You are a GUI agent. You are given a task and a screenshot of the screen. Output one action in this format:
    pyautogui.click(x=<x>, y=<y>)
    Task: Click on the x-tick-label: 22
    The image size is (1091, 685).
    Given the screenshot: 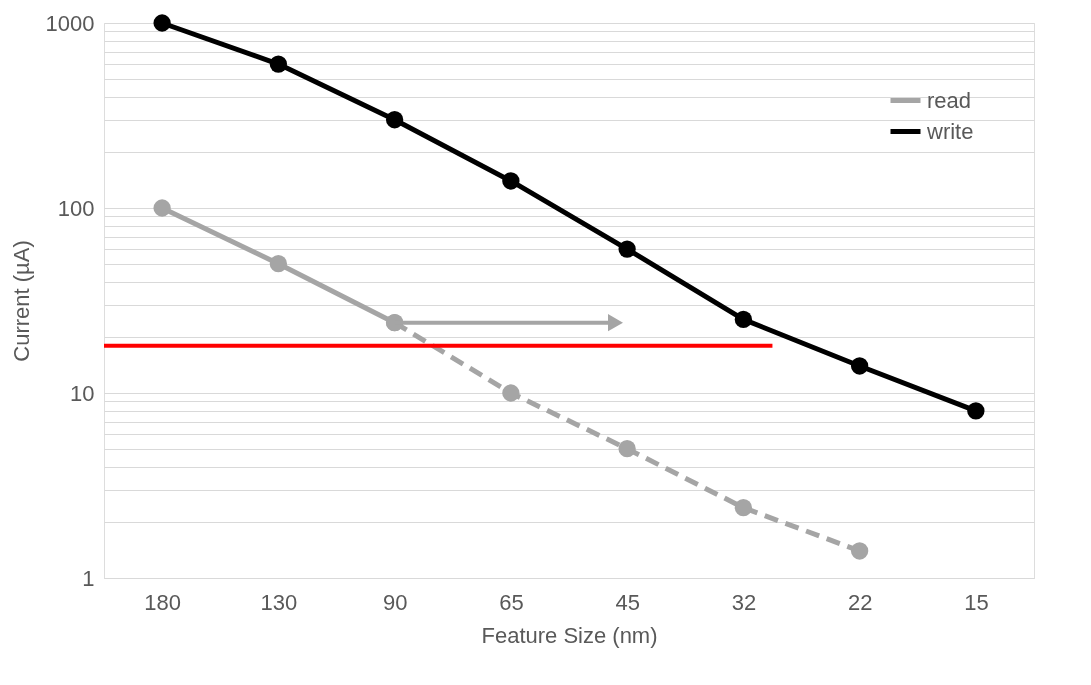 What is the action you would take?
    pyautogui.click(x=860, y=602)
    